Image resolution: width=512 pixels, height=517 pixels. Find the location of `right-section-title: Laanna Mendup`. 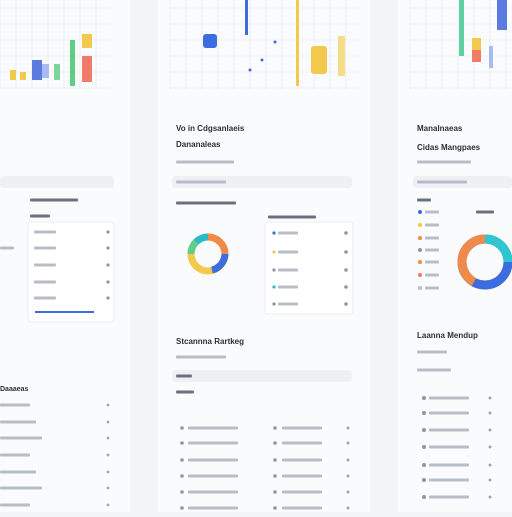

right-section-title: Laanna Mendup is located at coordinates (447, 335).